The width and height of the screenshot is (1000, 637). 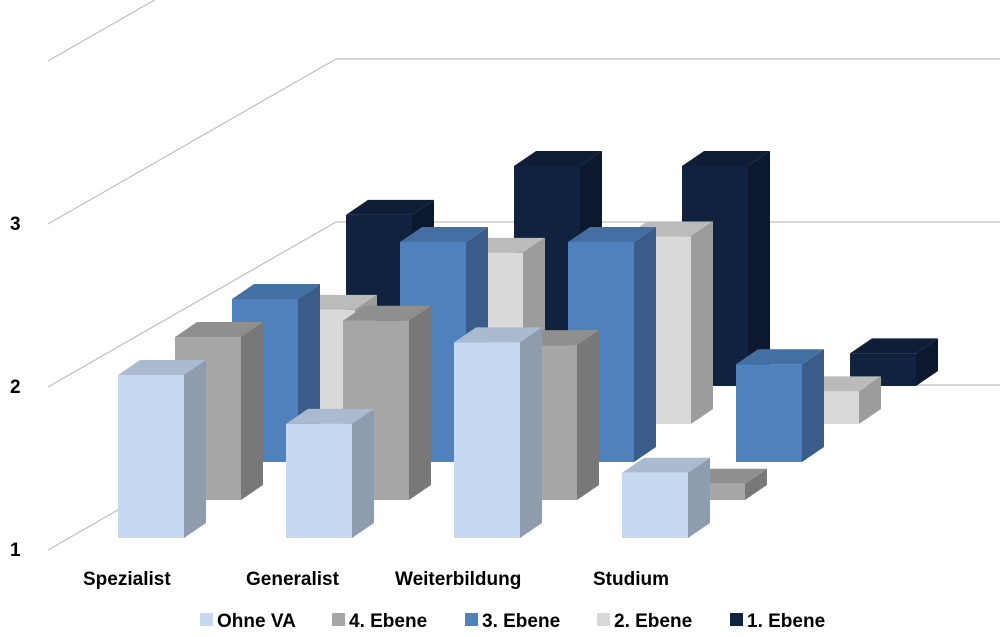 What do you see at coordinates (498, 432) in the screenshot?
I see `bar-ohne-va-weiterbildung` at bounding box center [498, 432].